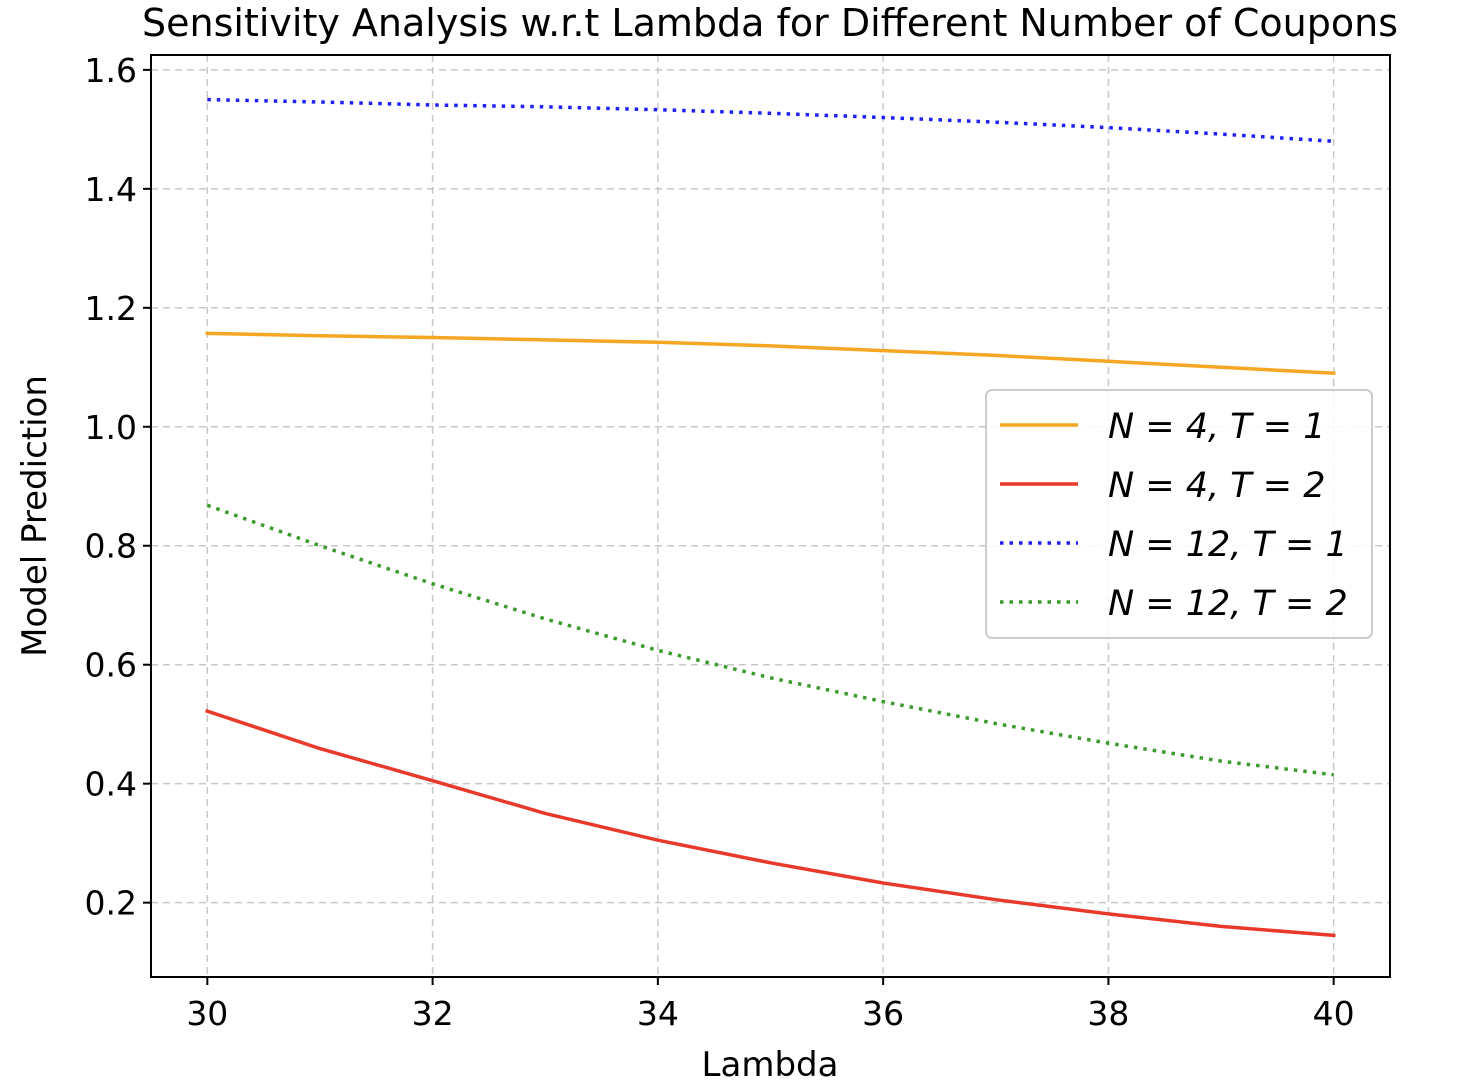  What do you see at coordinates (1228, 604) in the screenshot?
I see `legend-label: N = 12, T = 2` at bounding box center [1228, 604].